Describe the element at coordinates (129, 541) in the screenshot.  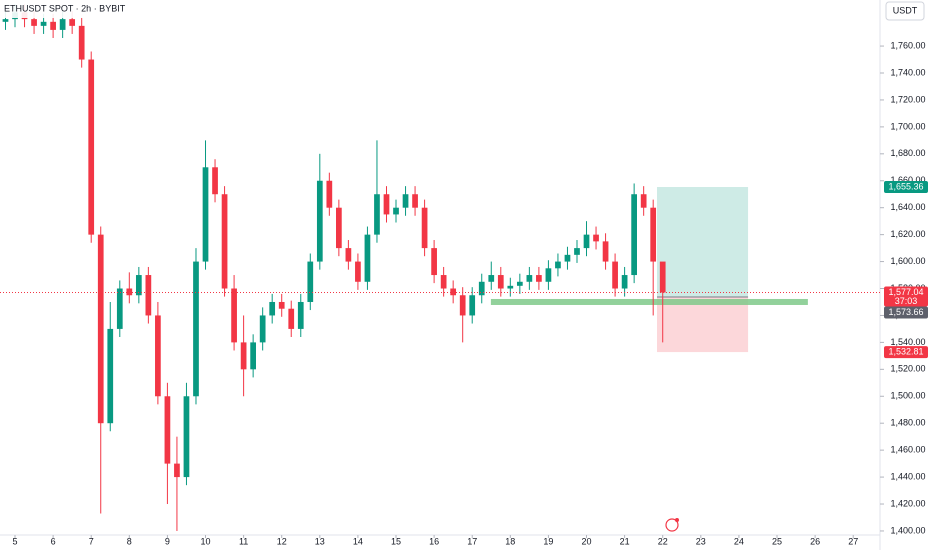
I see `x-tick-label: 8` at that location.